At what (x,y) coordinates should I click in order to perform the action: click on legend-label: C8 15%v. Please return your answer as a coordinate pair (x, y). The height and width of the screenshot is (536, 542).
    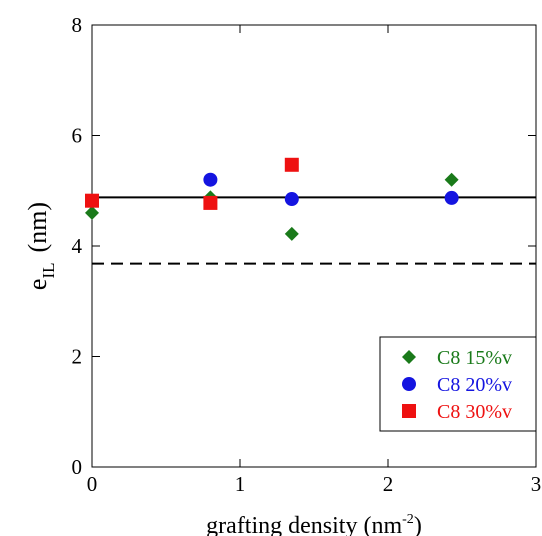
    Looking at the image, I should click on (474, 358).